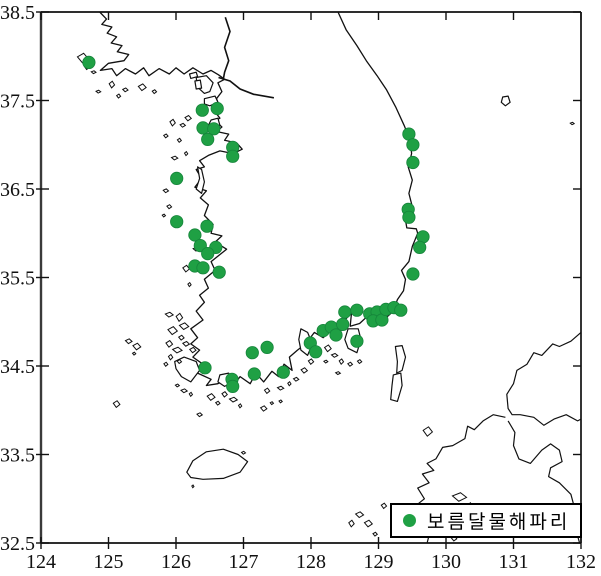  I want to click on island-jindo, so click(187, 369).